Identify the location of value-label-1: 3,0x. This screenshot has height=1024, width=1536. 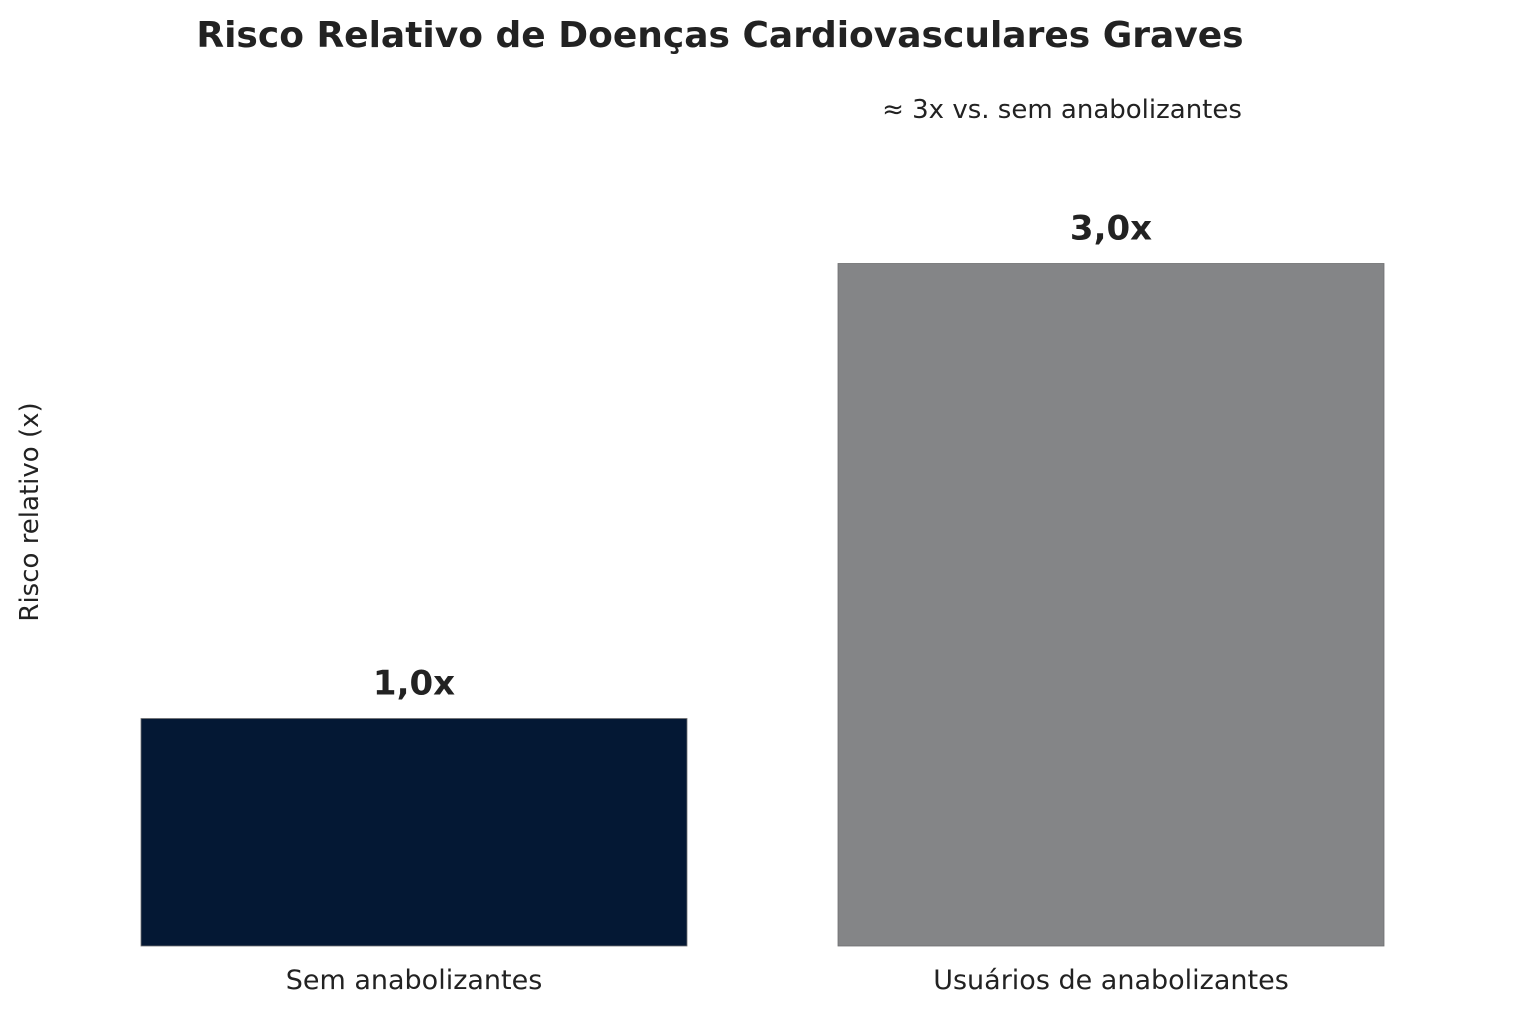
(1111, 229).